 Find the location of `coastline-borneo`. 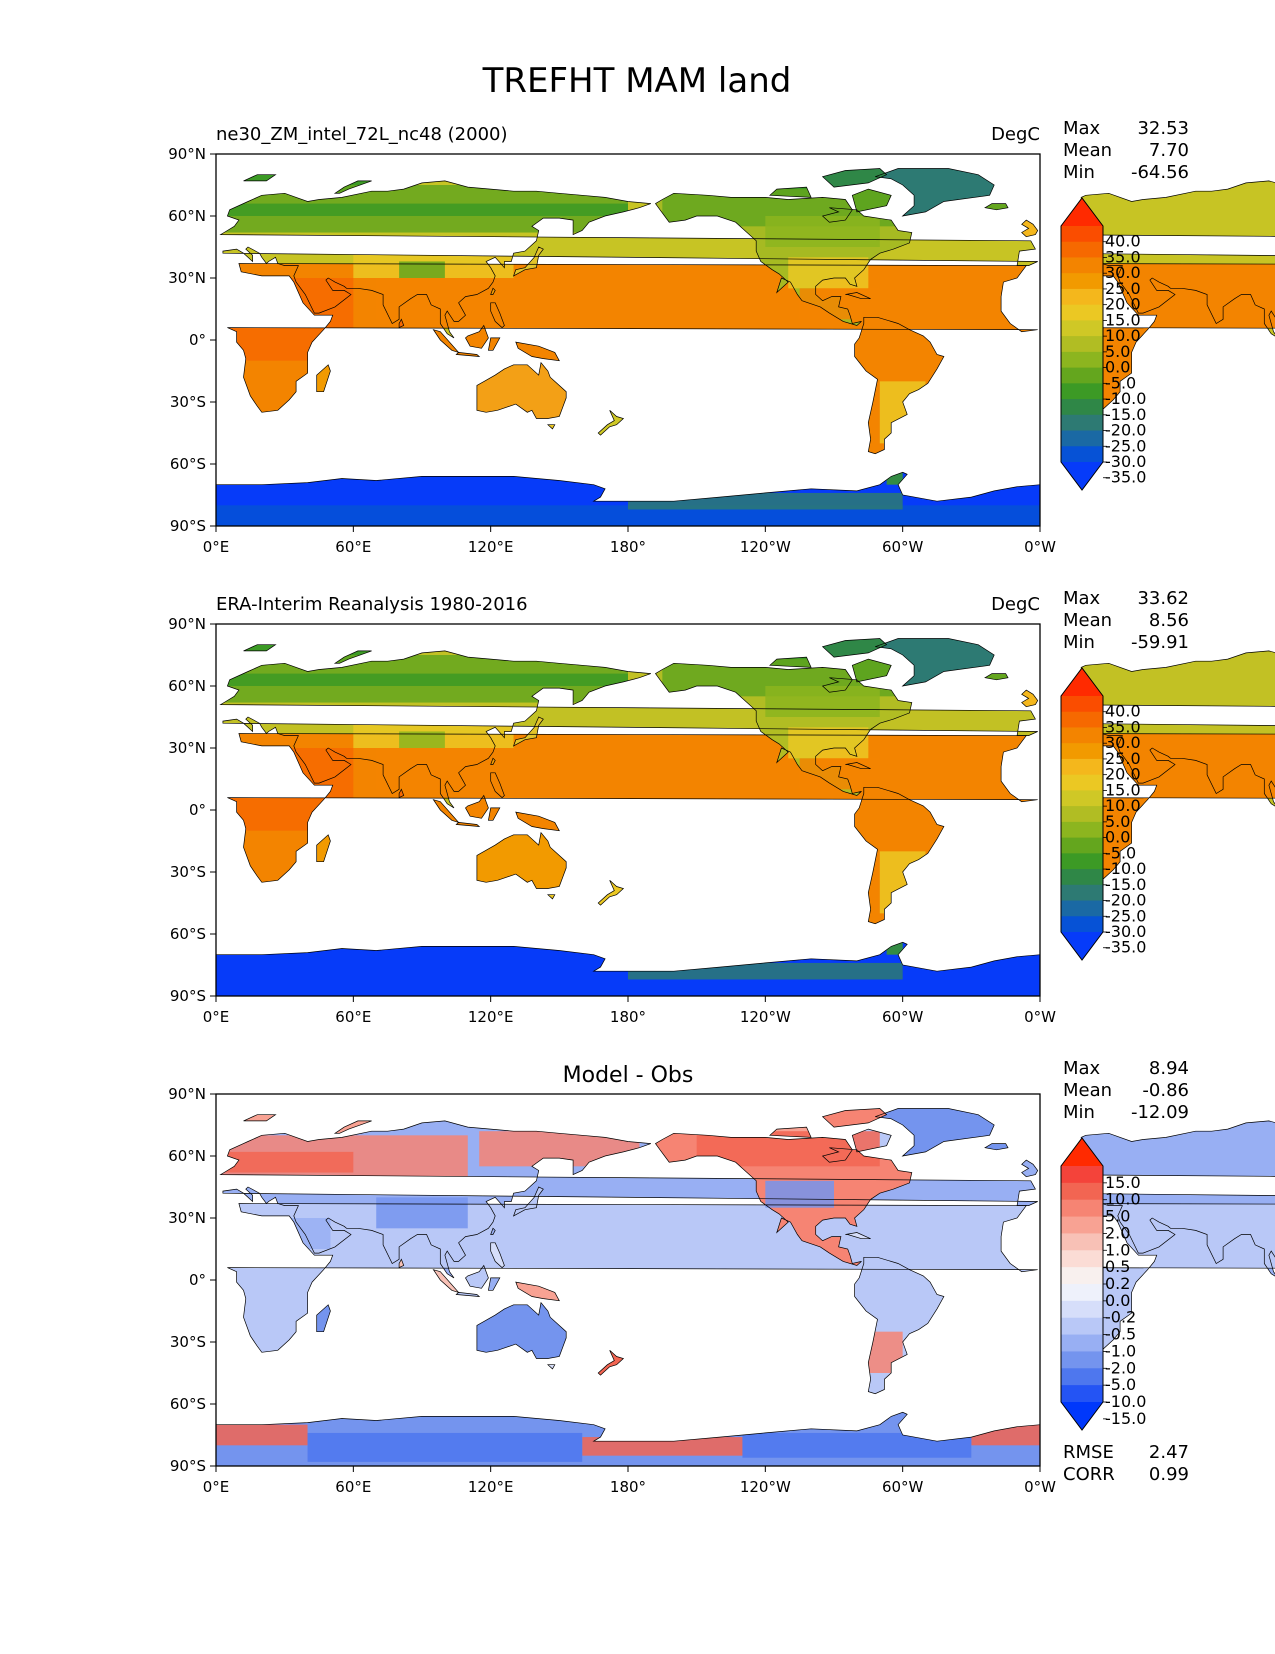

coastline-borneo is located at coordinates (477, 806).